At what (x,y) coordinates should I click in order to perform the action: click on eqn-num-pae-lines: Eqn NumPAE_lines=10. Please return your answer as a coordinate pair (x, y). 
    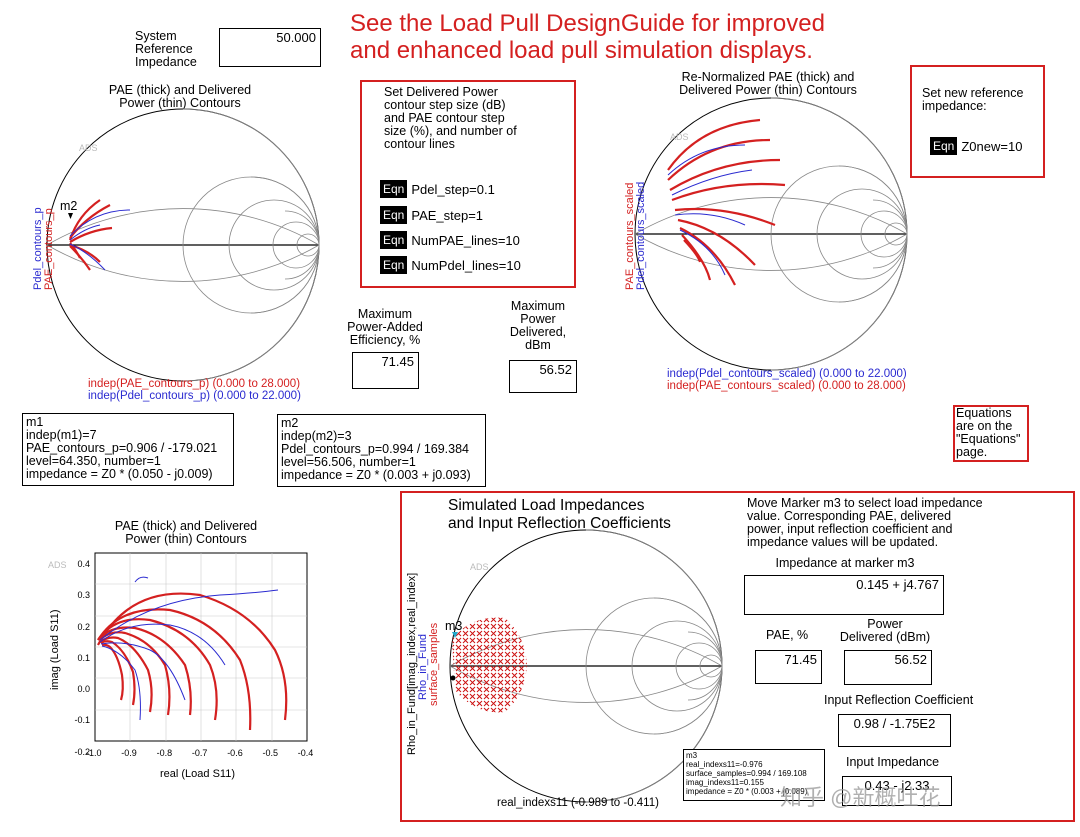
    Looking at the image, I should click on (450, 240).